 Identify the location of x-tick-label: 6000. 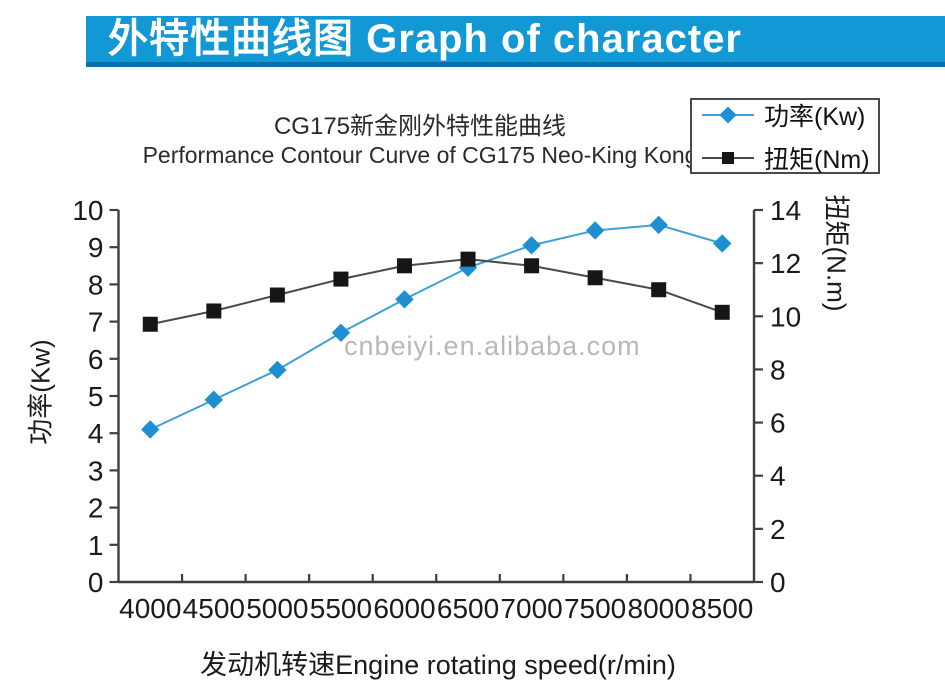
(404, 608).